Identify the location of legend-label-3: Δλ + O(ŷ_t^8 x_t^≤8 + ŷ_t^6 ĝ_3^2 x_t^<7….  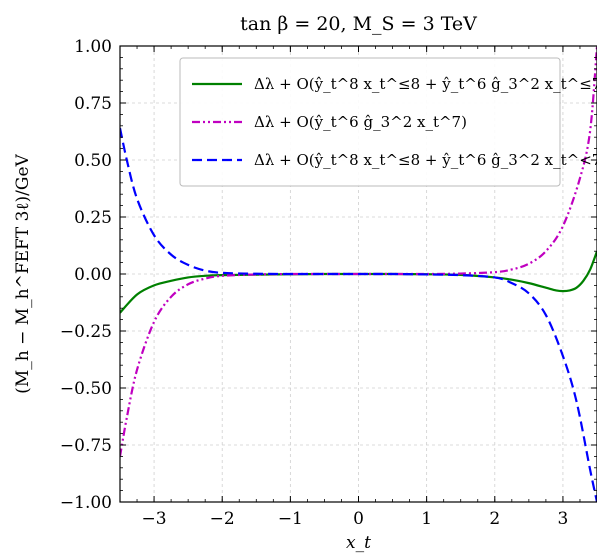
(425, 160).